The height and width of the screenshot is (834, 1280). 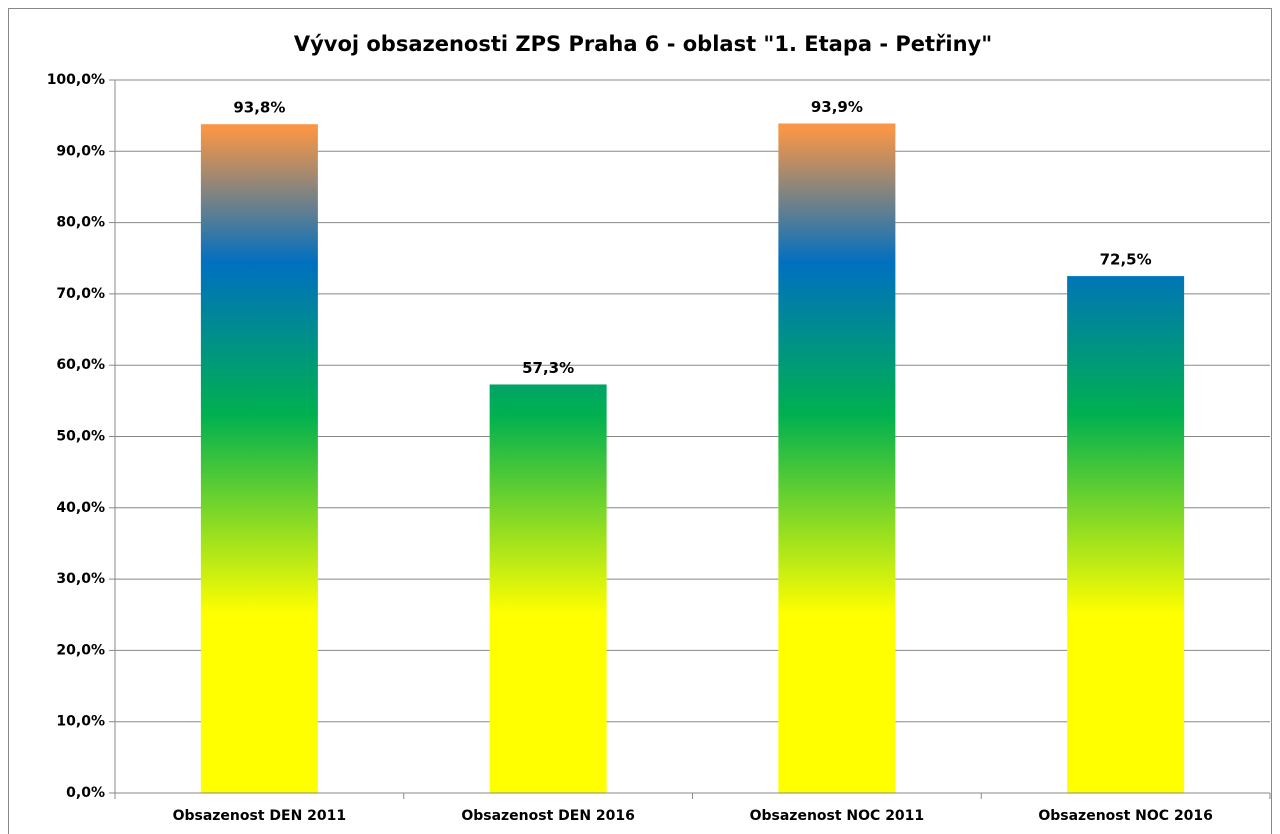 I want to click on y-tick-label: 40,0%, so click(x=80, y=508).